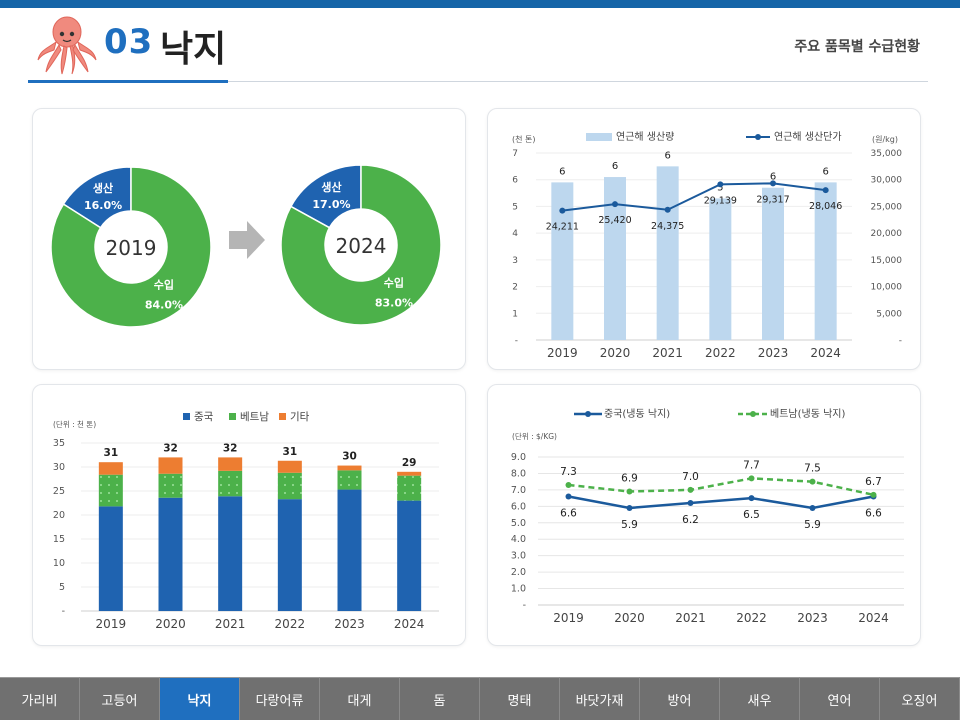  What do you see at coordinates (360, 698) in the screenshot?
I see `nav-item-4: 대게` at bounding box center [360, 698].